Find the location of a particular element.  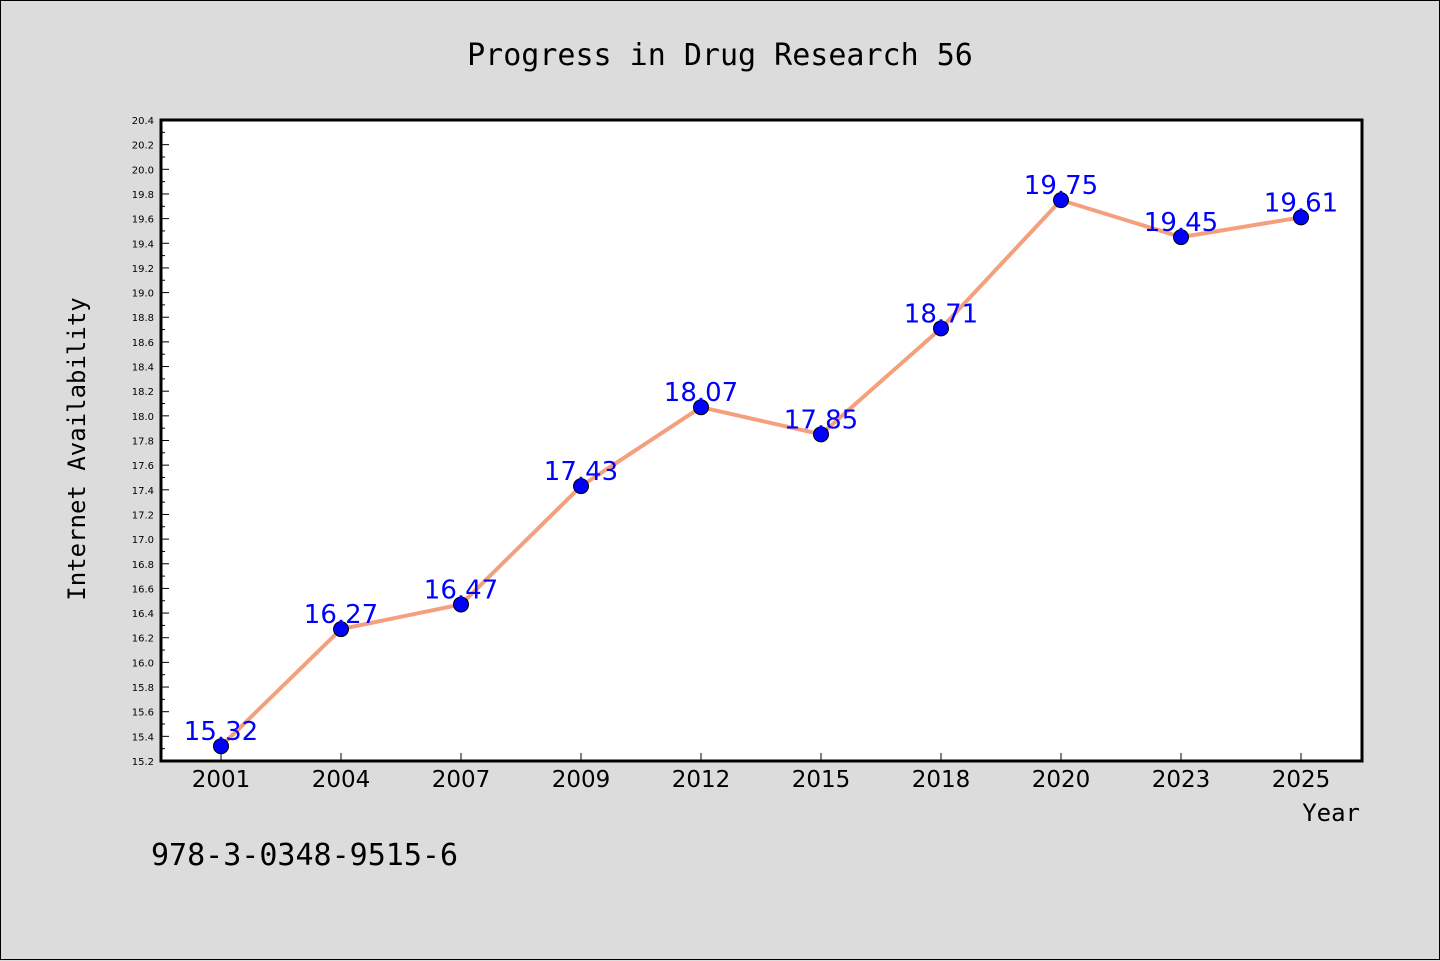

y-tick-label: 19.0 is located at coordinates (143, 294).